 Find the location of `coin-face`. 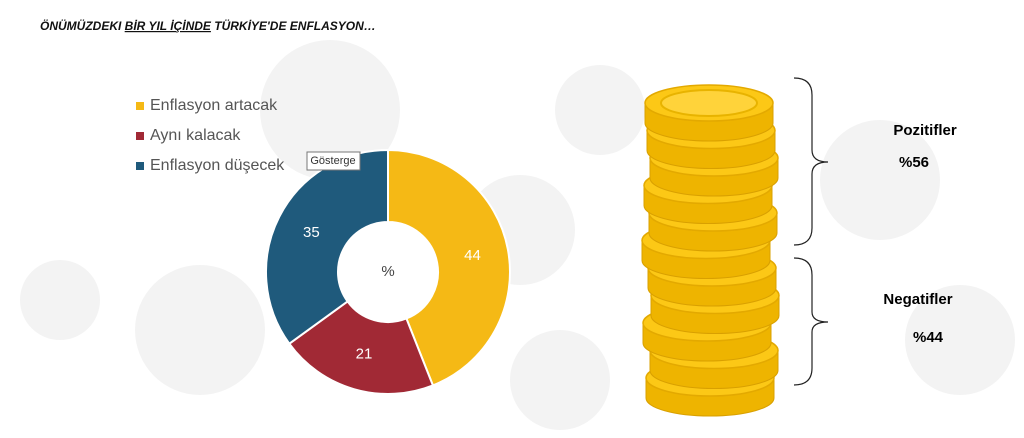

coin-face is located at coordinates (709, 103).